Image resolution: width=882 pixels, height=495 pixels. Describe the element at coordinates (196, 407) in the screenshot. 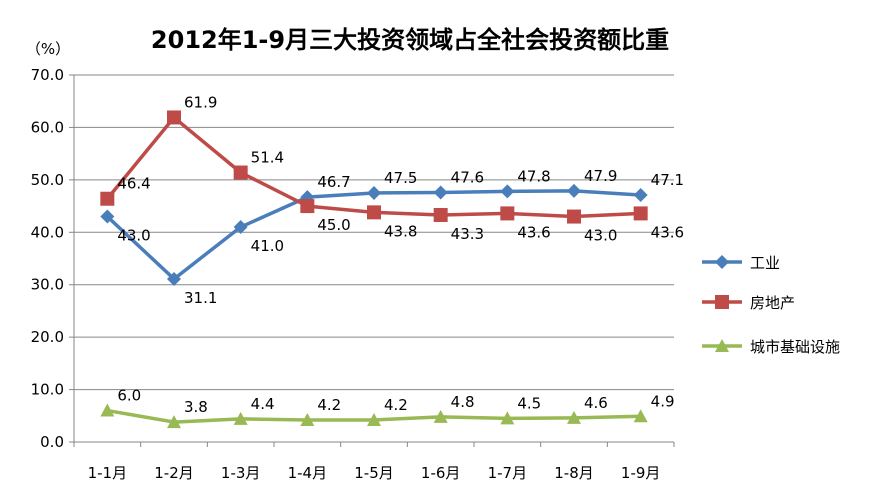

I see `data-label: 3.8` at that location.